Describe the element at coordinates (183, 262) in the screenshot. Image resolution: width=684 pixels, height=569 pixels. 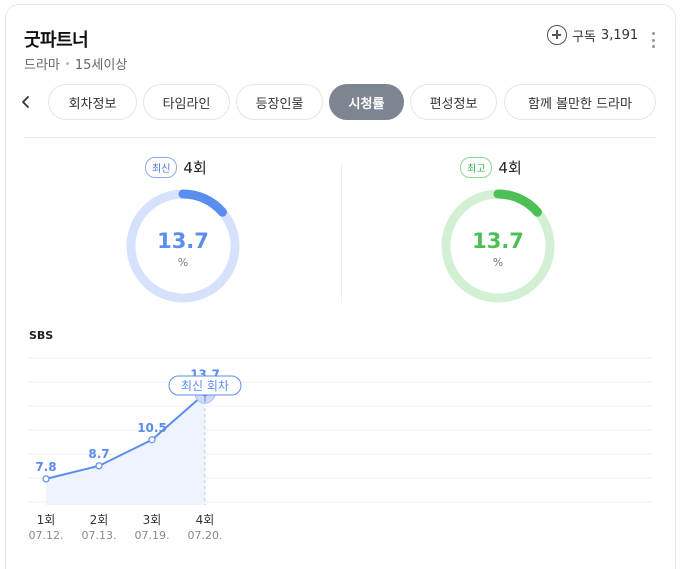
I see `latest-rating-unit: %` at that location.